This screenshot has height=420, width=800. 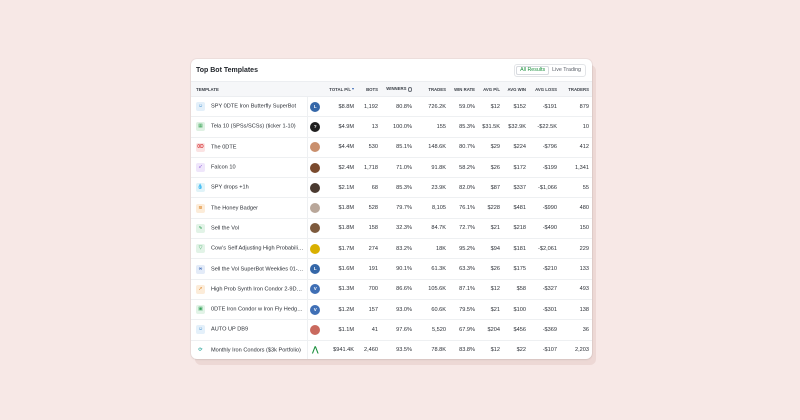 I want to click on template-cell: ▦ Tela 10 (SPSs/SCSs) (ticker 1-10), so click(x=249, y=127).